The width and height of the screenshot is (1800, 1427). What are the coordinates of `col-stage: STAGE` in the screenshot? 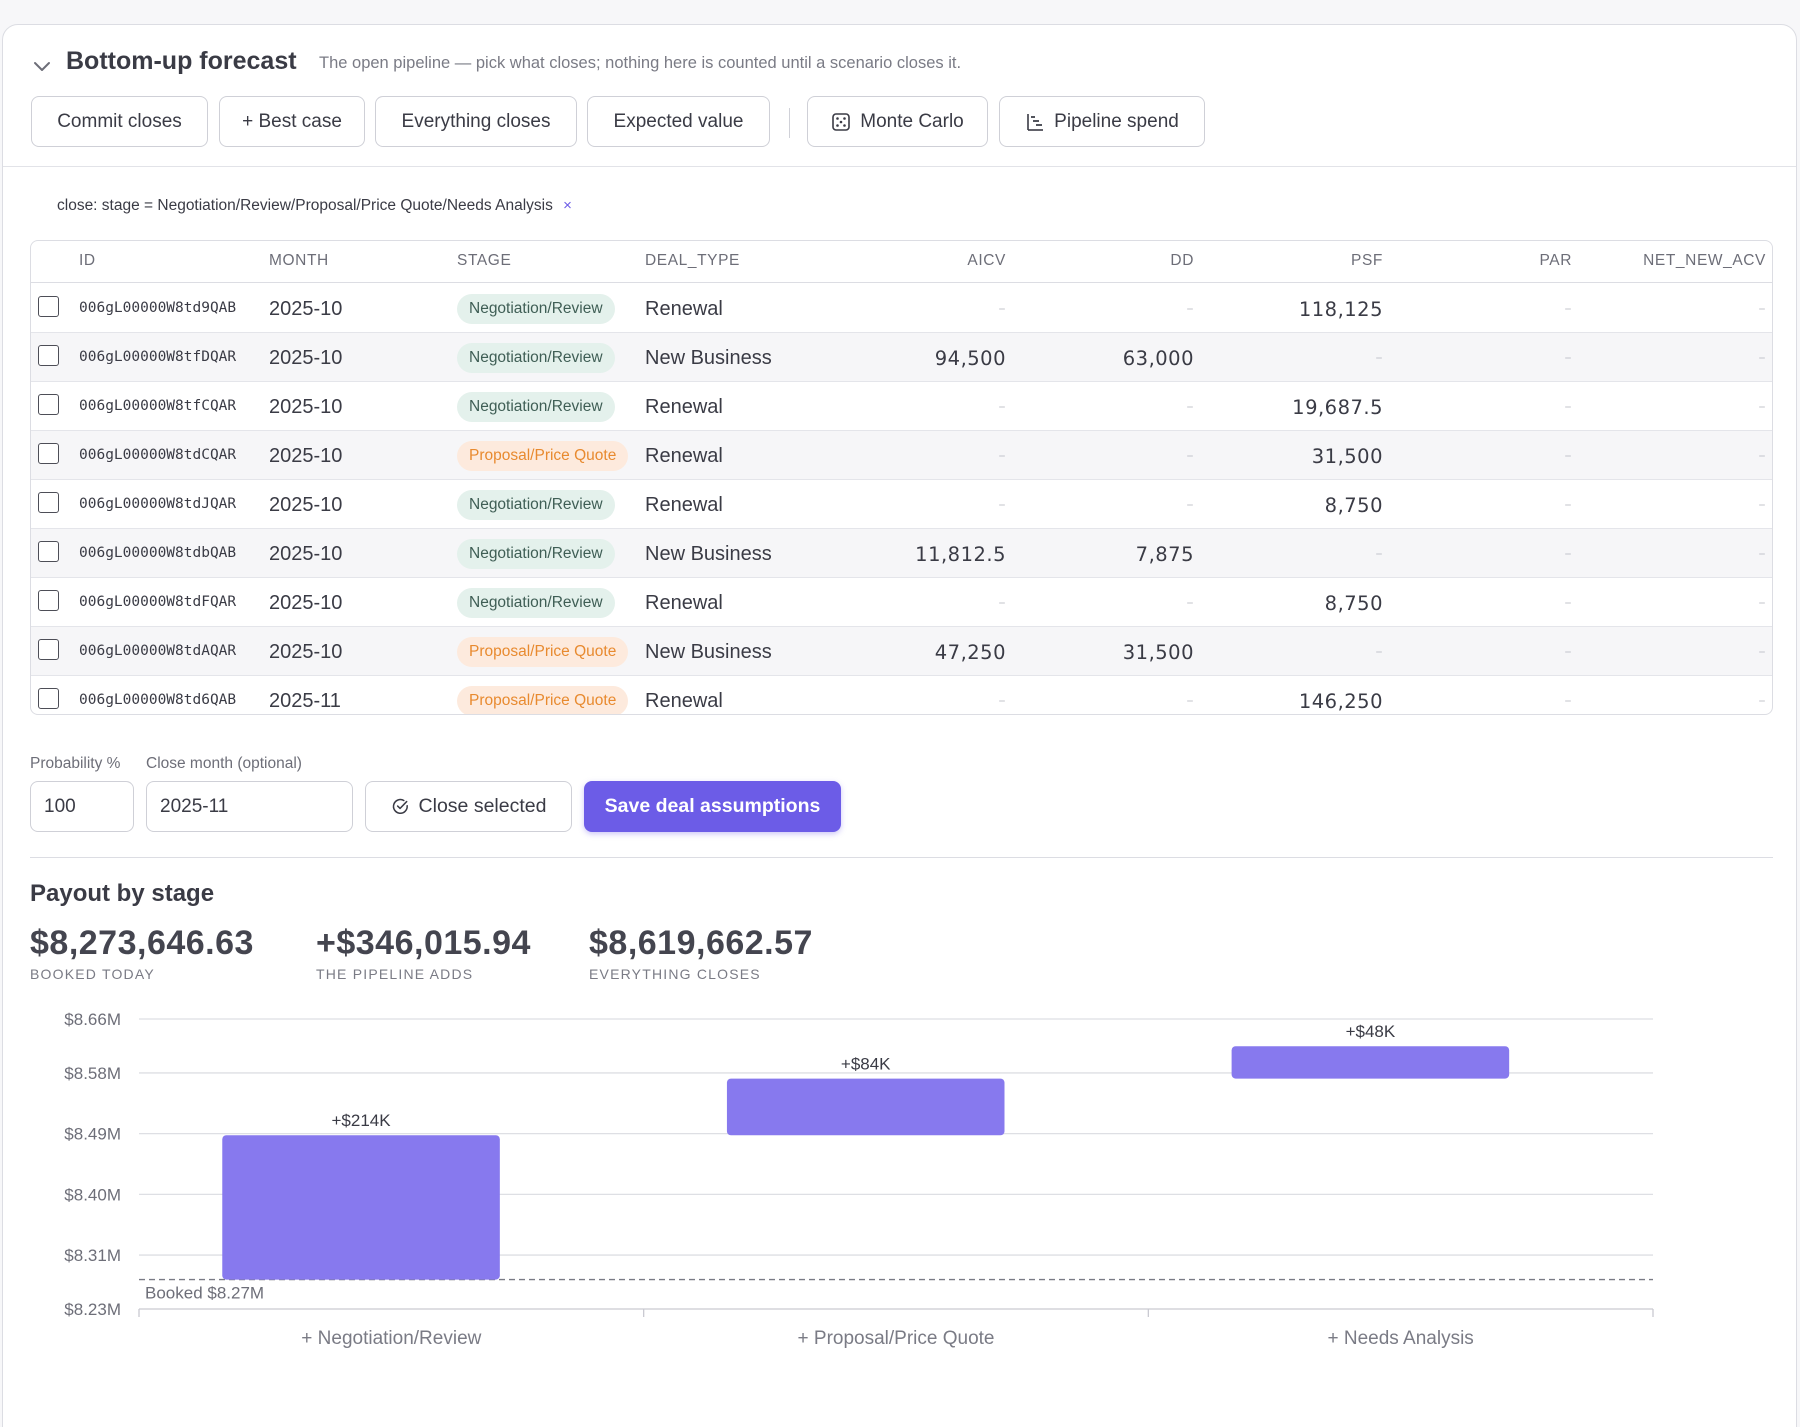 It's located at (484, 260).